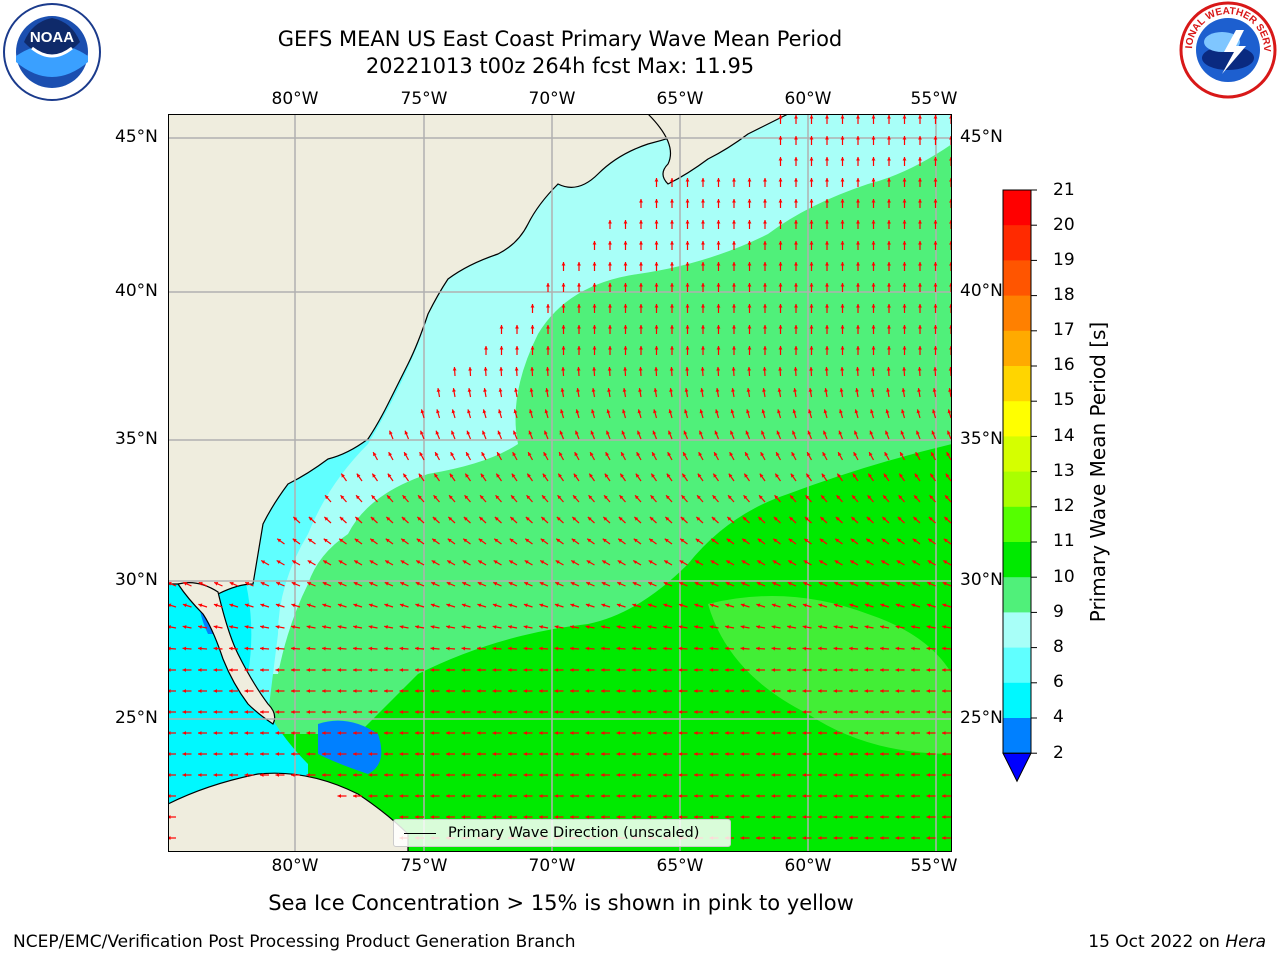 The image size is (1280, 960). What do you see at coordinates (1058, 612) in the screenshot?
I see `cbar-tick-9: 9` at bounding box center [1058, 612].